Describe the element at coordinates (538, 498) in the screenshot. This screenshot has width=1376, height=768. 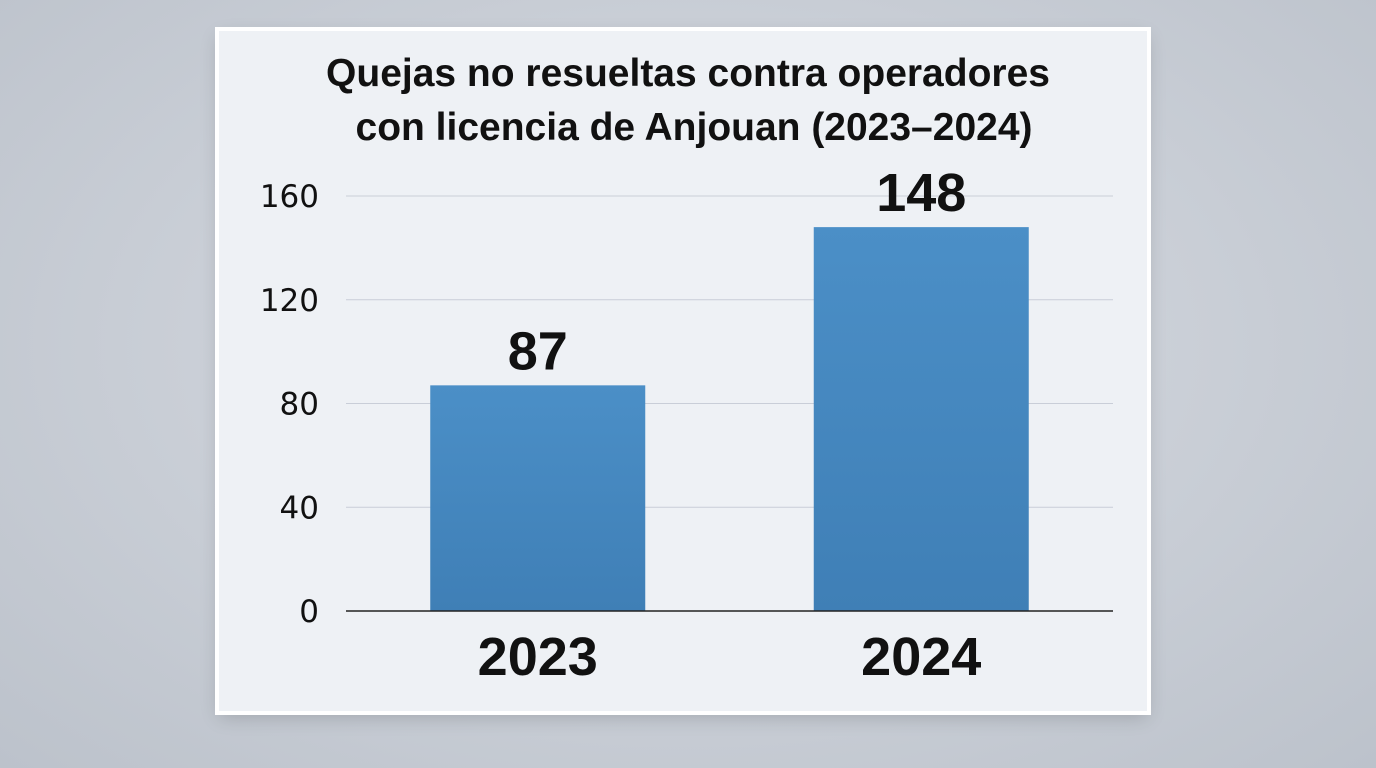
I see `bar-2023` at that location.